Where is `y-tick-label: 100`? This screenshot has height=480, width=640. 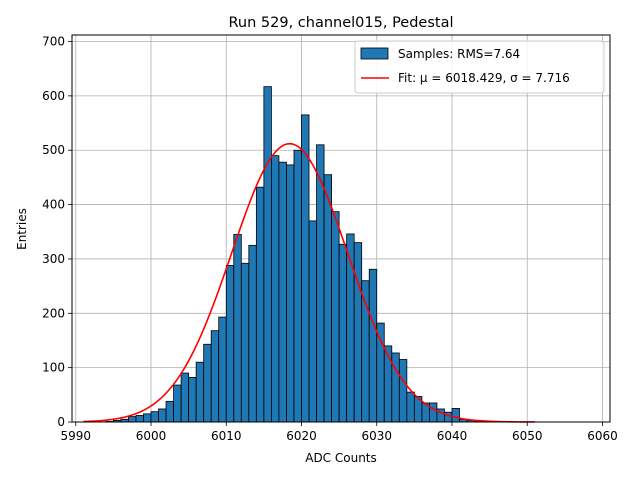
y-tick-label: 100 is located at coordinates (53, 368).